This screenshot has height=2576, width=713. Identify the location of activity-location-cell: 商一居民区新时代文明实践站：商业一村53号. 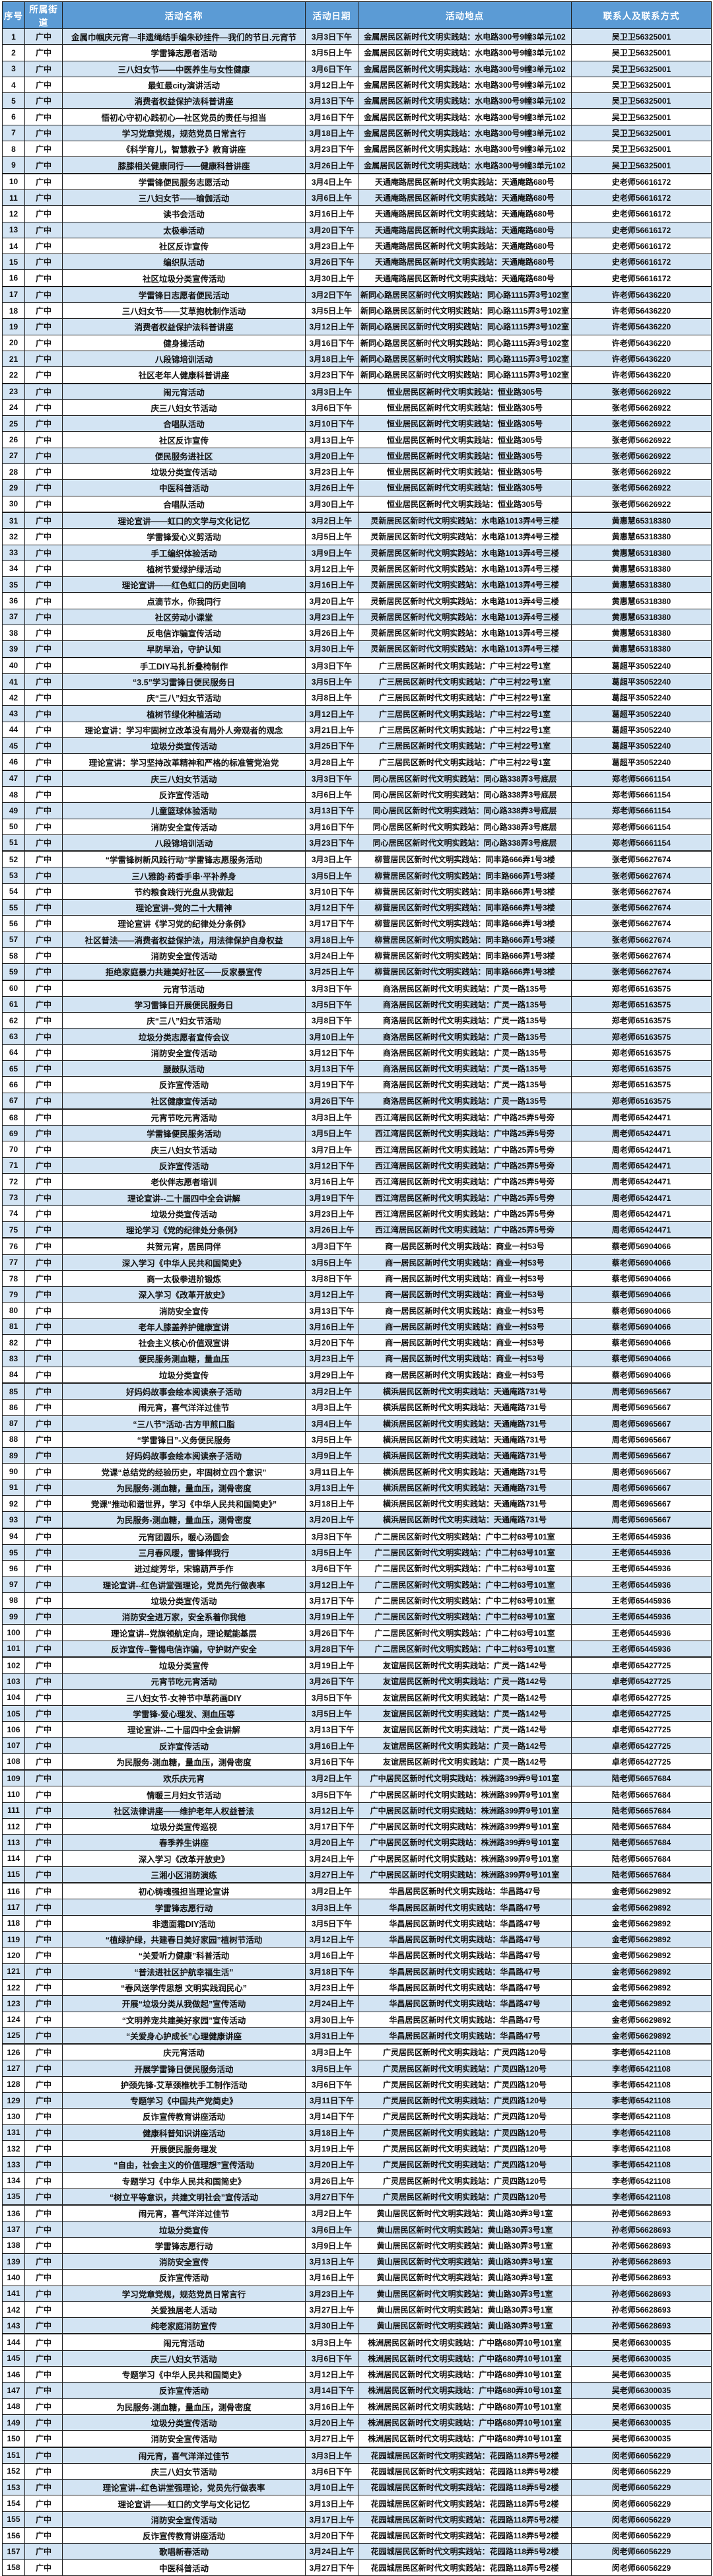
(465, 1343).